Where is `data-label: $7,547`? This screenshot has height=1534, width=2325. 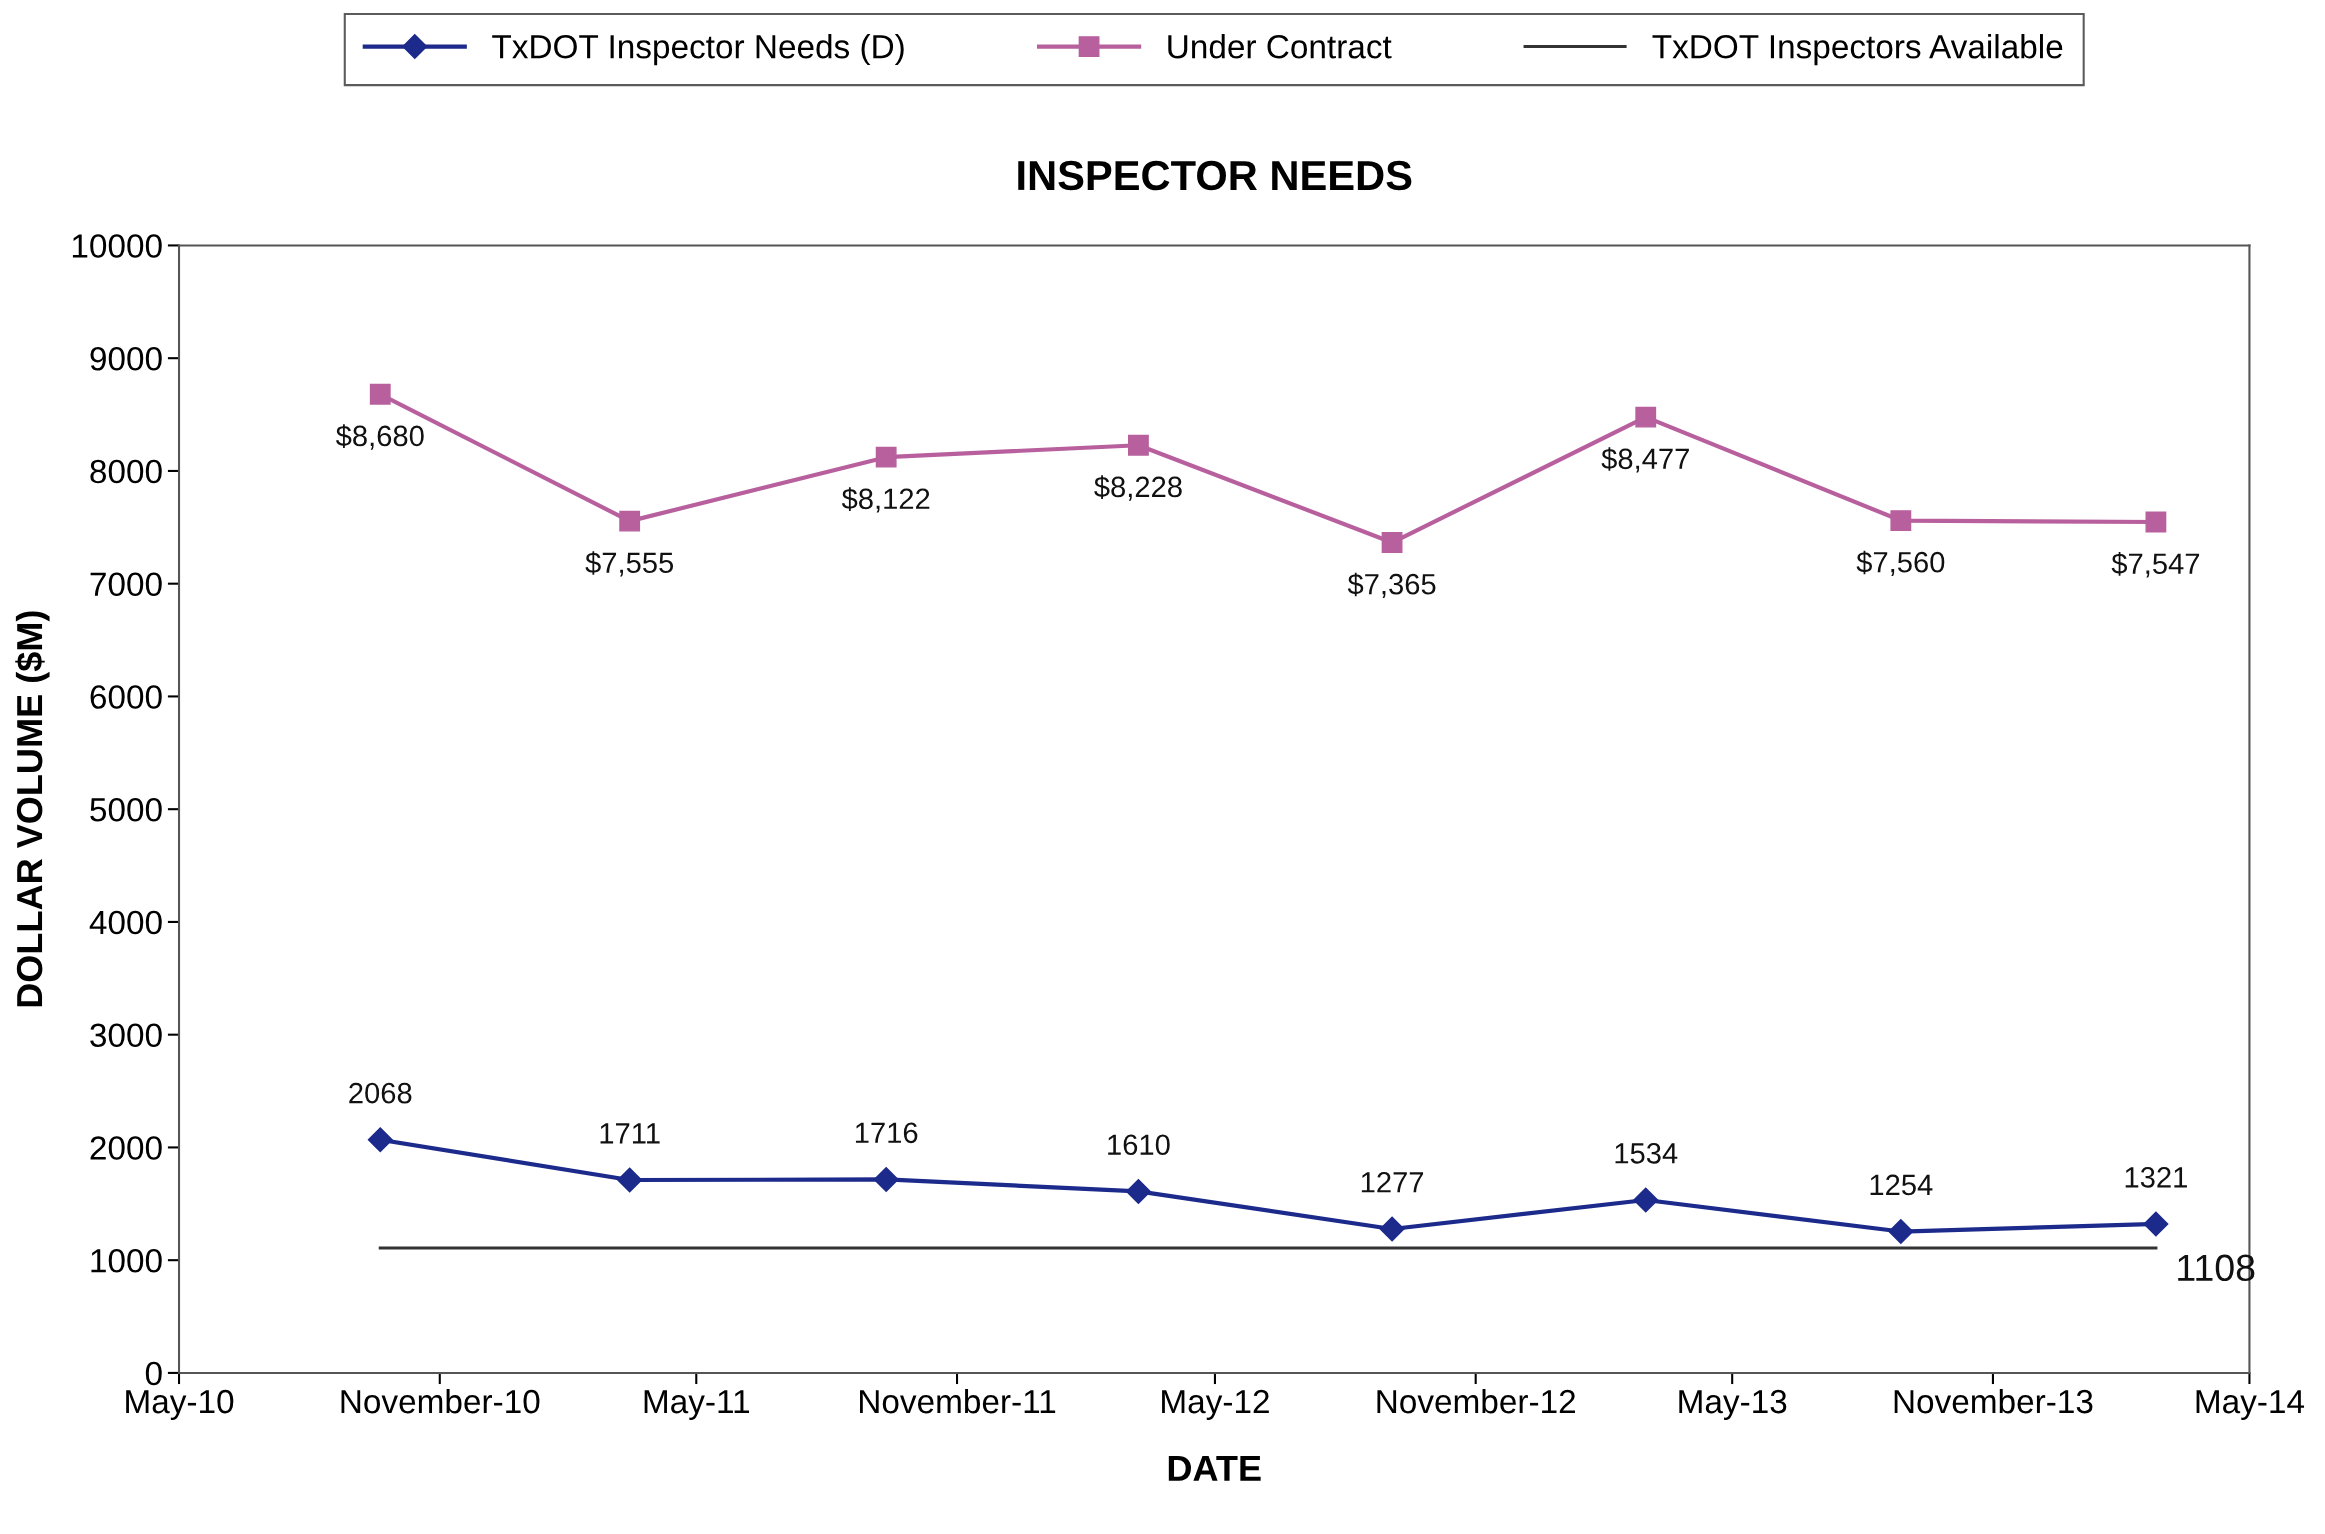
data-label: $7,547 is located at coordinates (2155, 565).